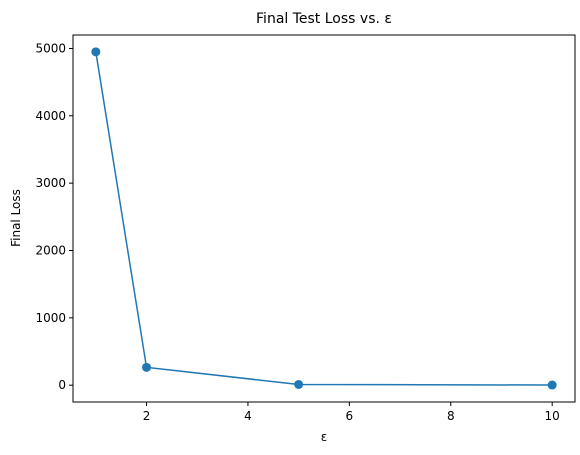 The height and width of the screenshot is (455, 580). I want to click on x-axis: 2 4 6 8 10, so click(351, 412).